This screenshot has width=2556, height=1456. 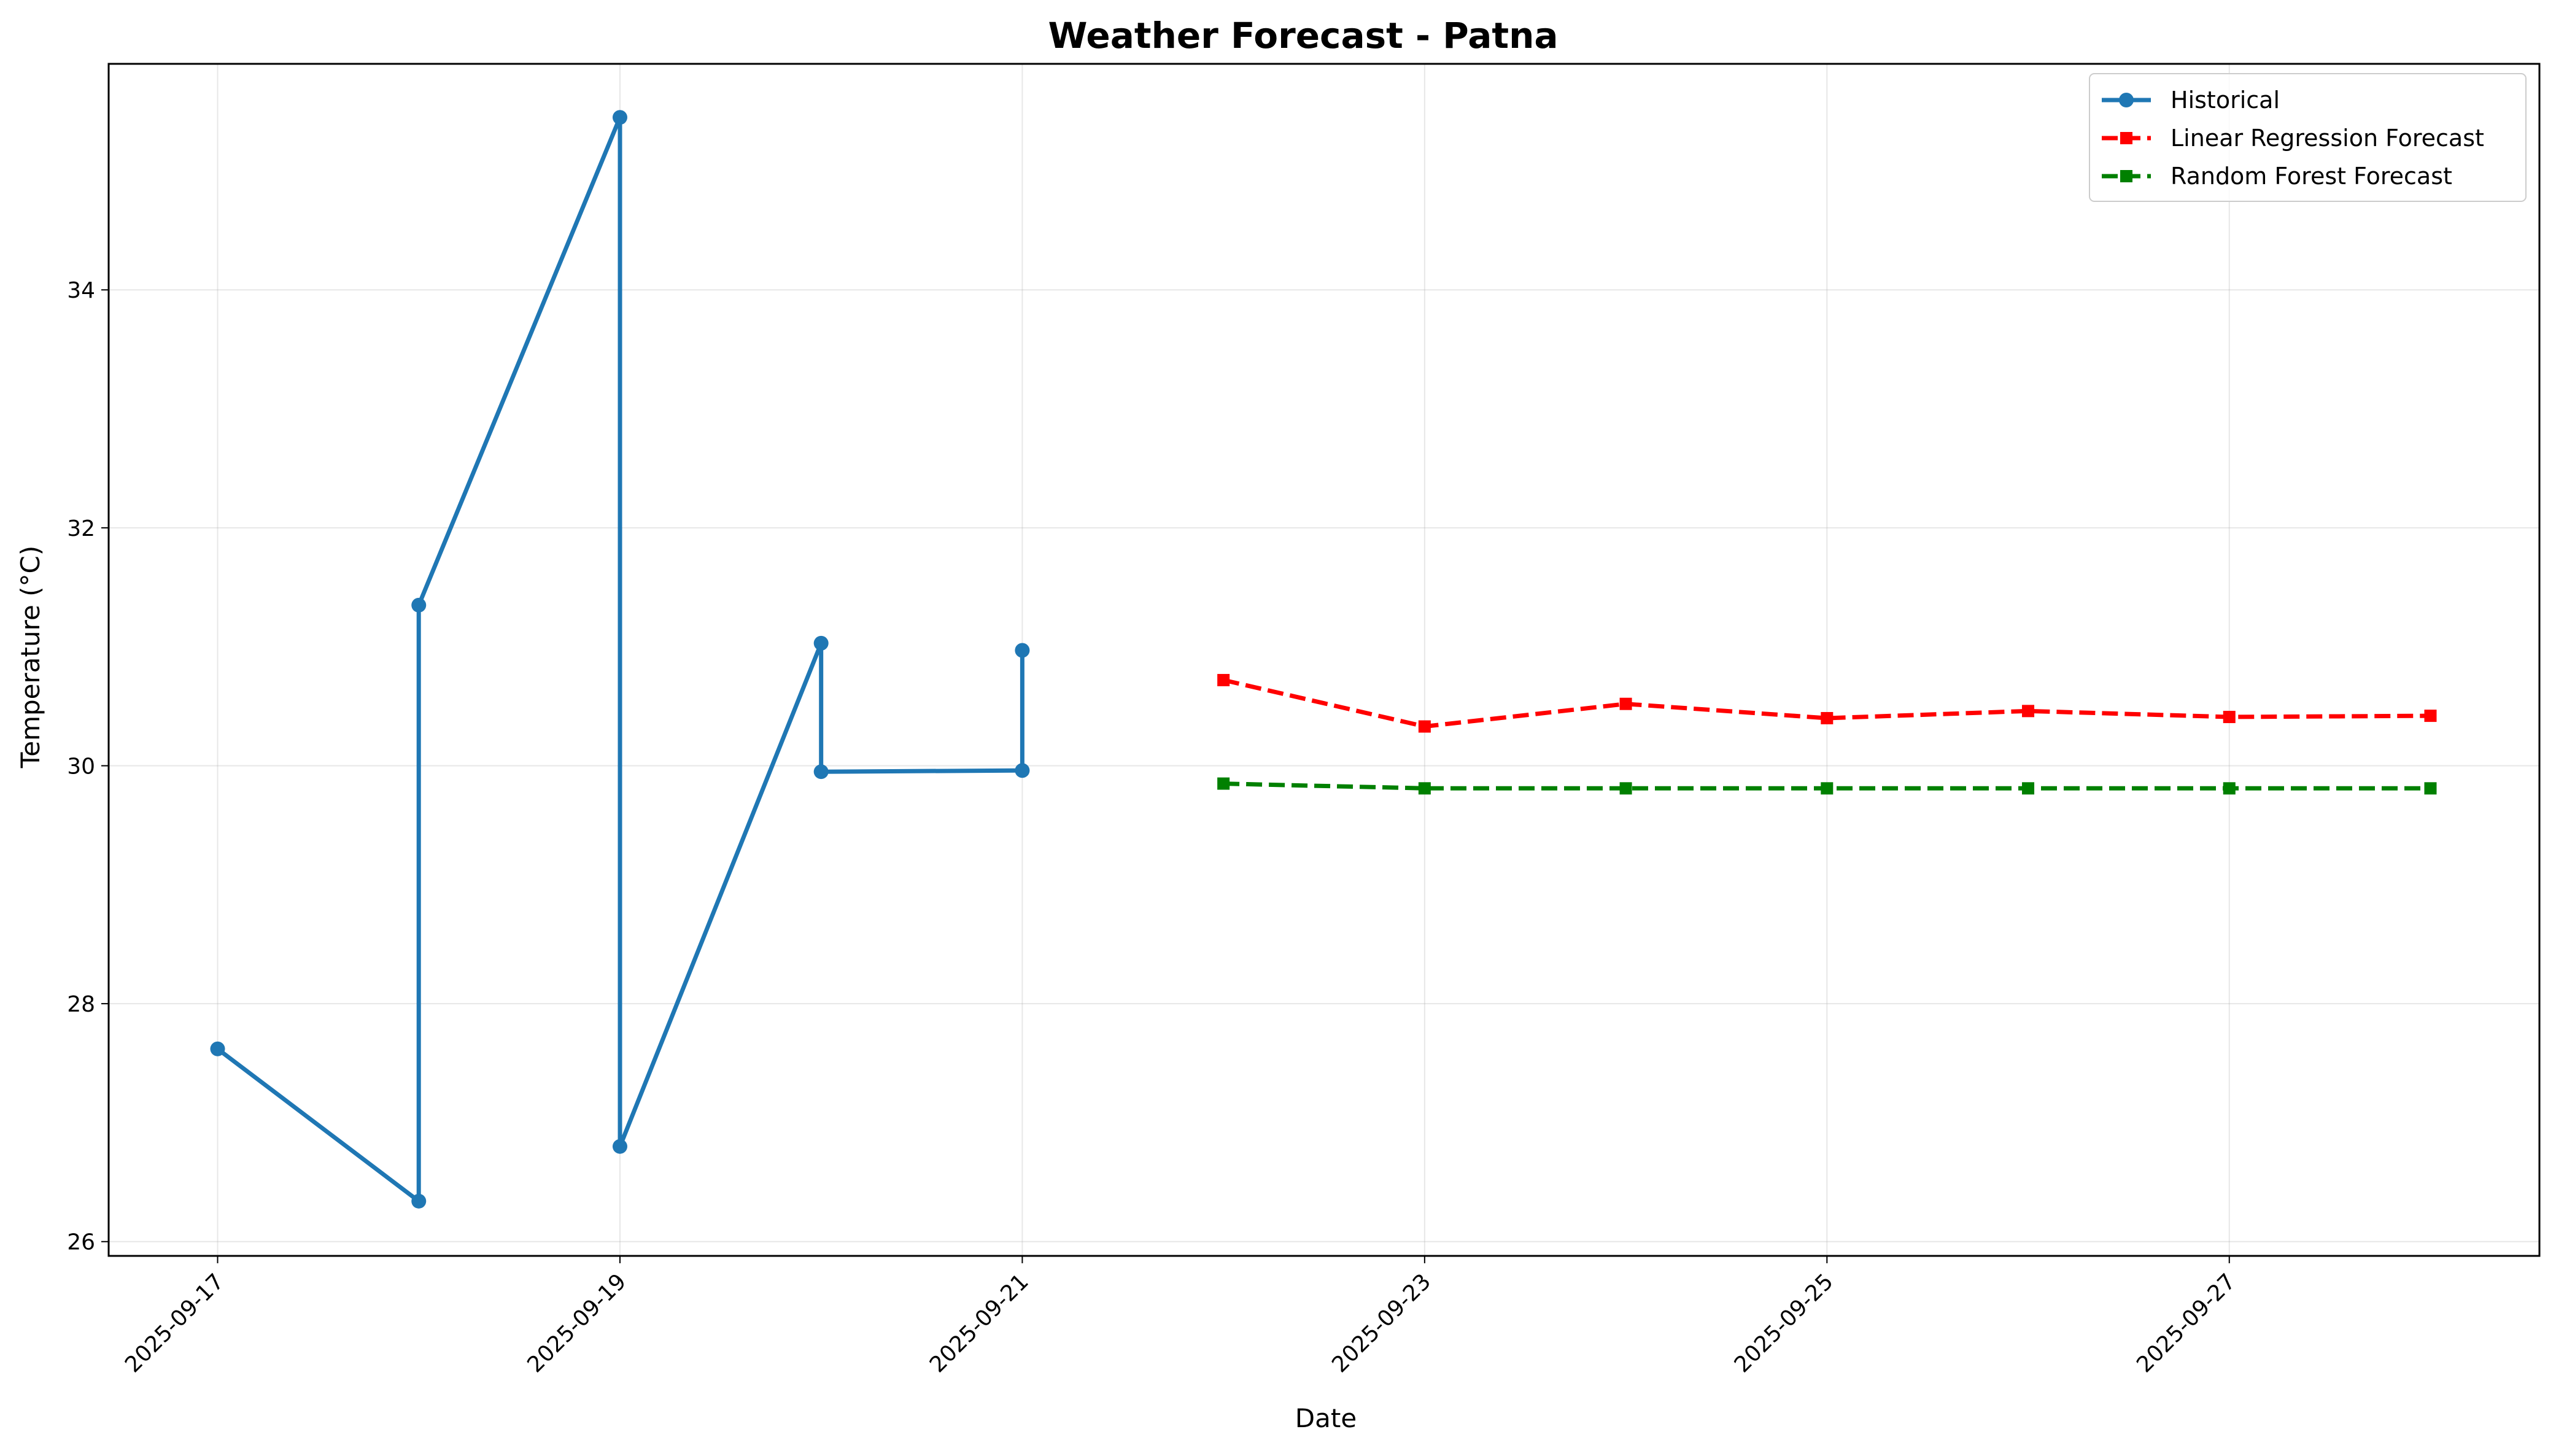 What do you see at coordinates (81, 290) in the screenshot?
I see `y-tick-label: 34` at bounding box center [81, 290].